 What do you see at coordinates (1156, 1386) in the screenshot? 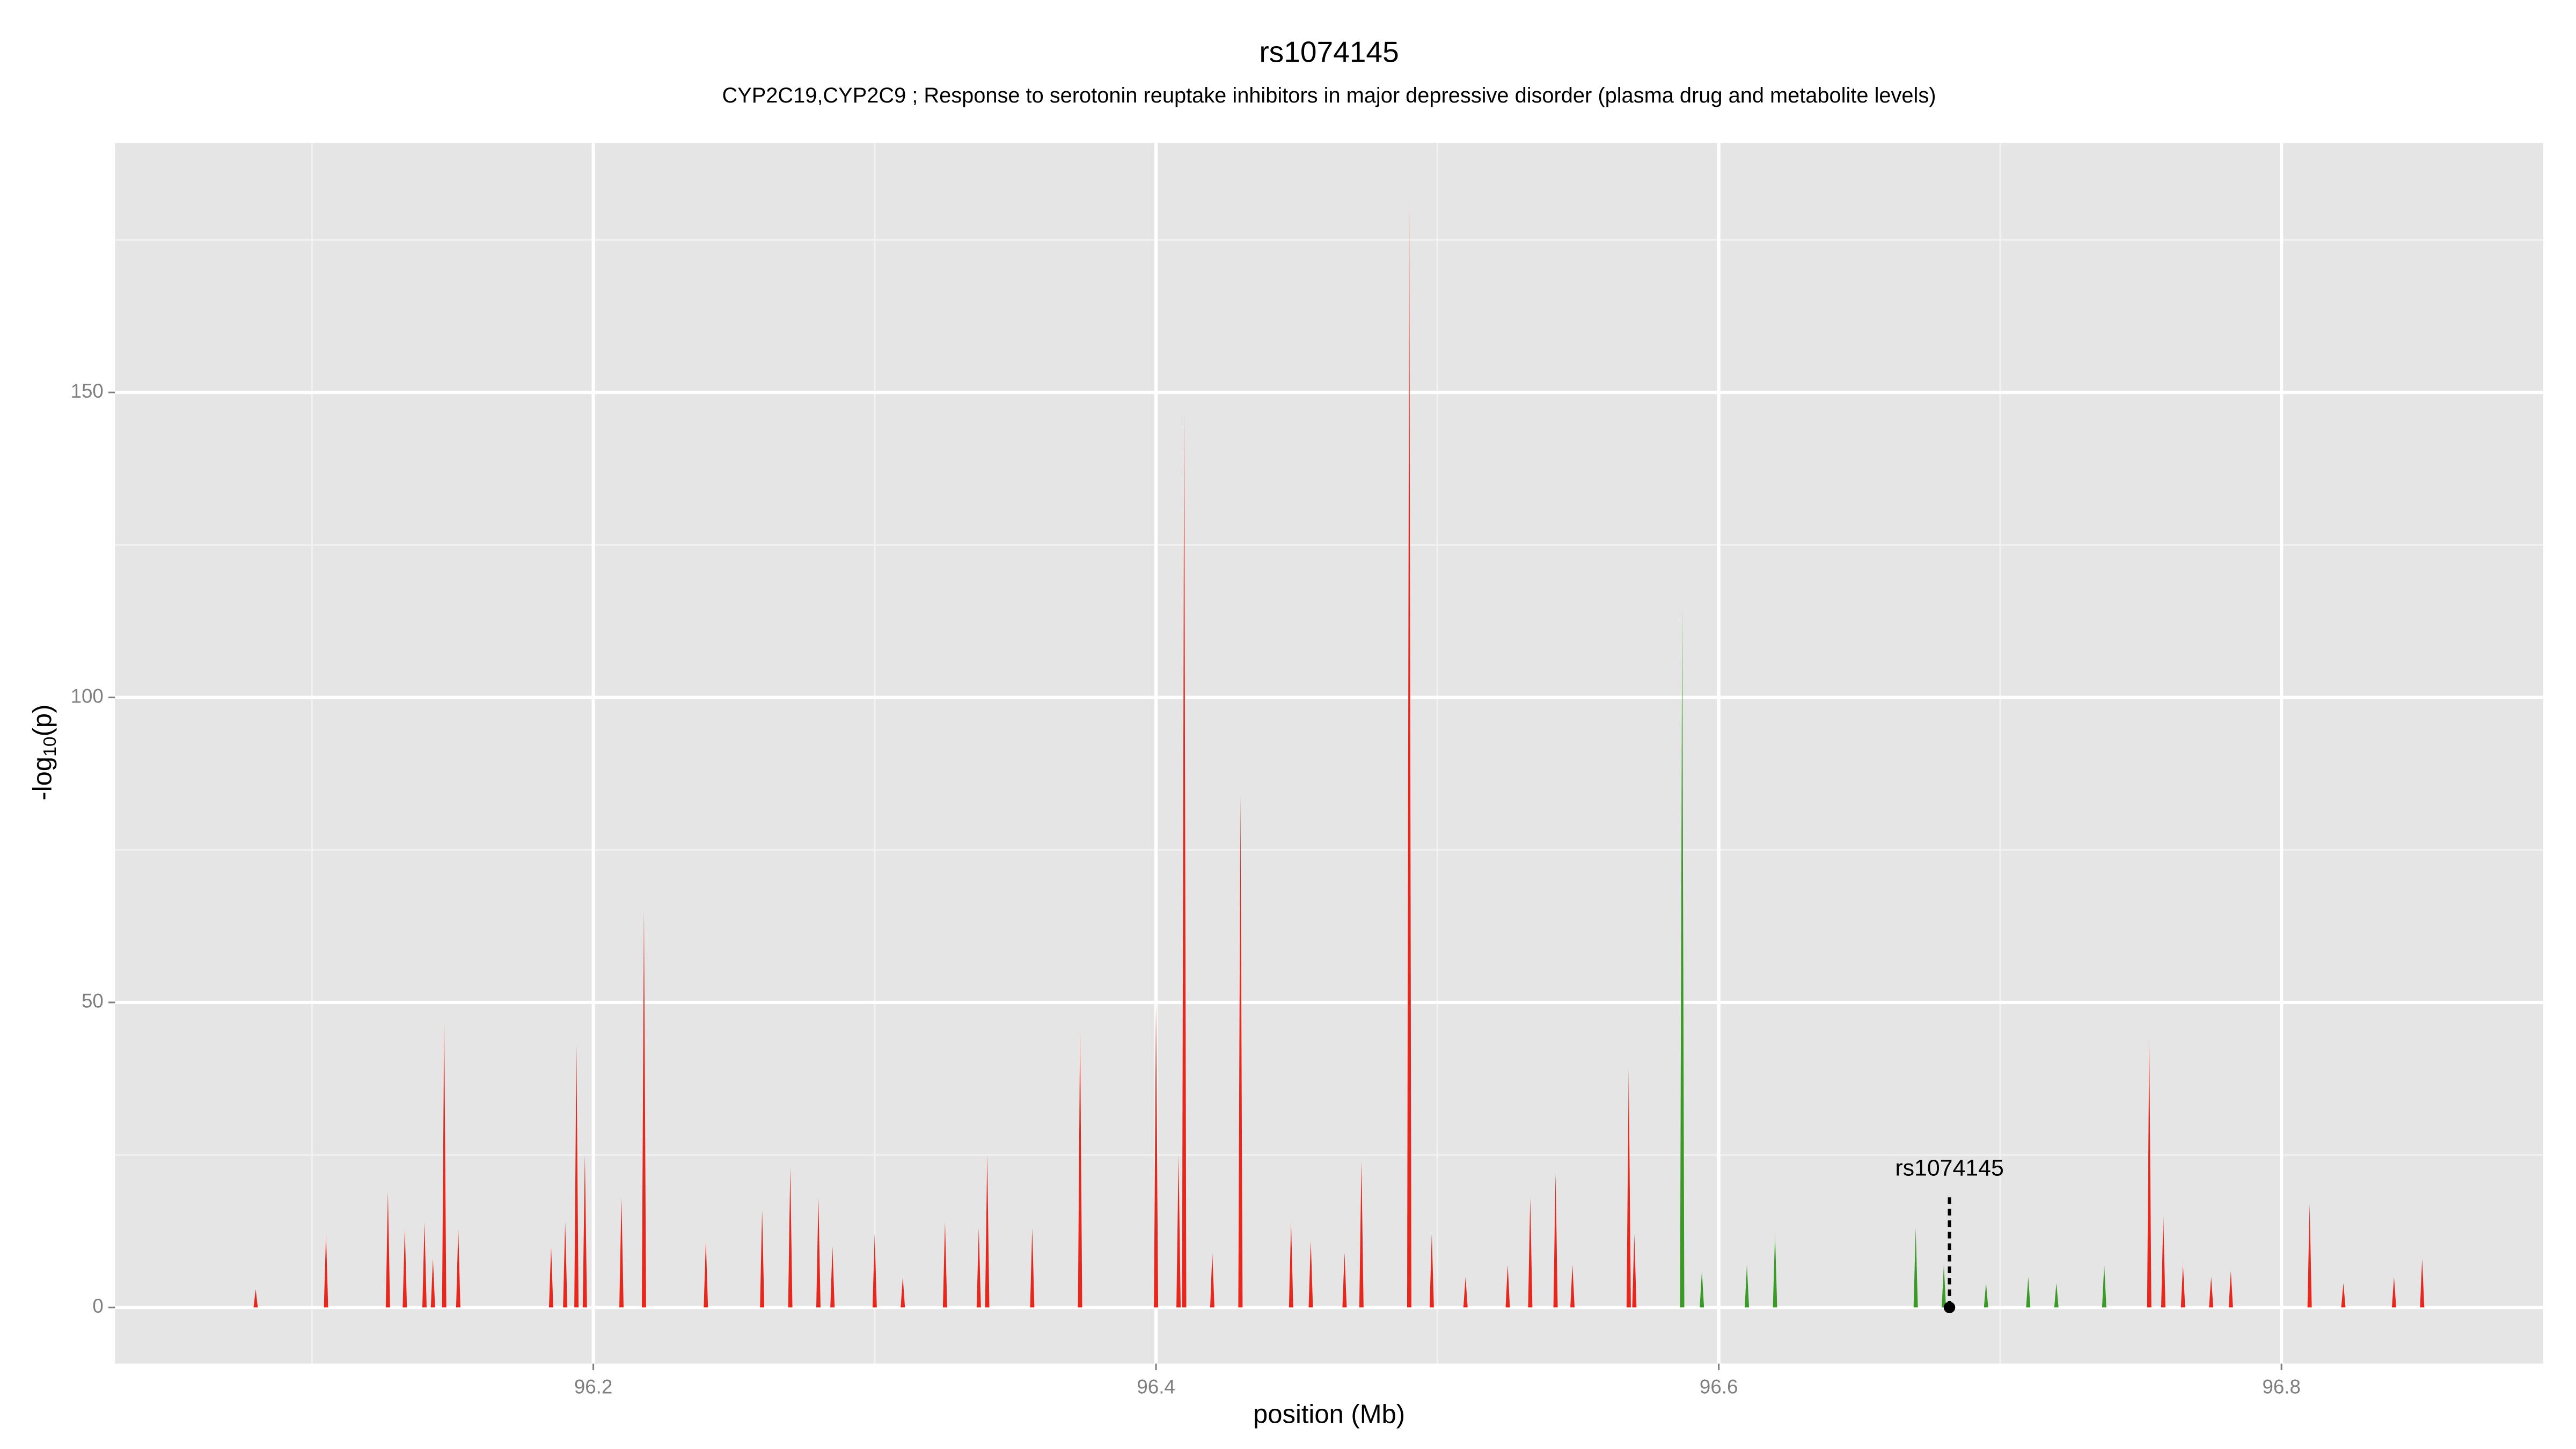
I see `x-tick-label: 96.4` at bounding box center [1156, 1386].